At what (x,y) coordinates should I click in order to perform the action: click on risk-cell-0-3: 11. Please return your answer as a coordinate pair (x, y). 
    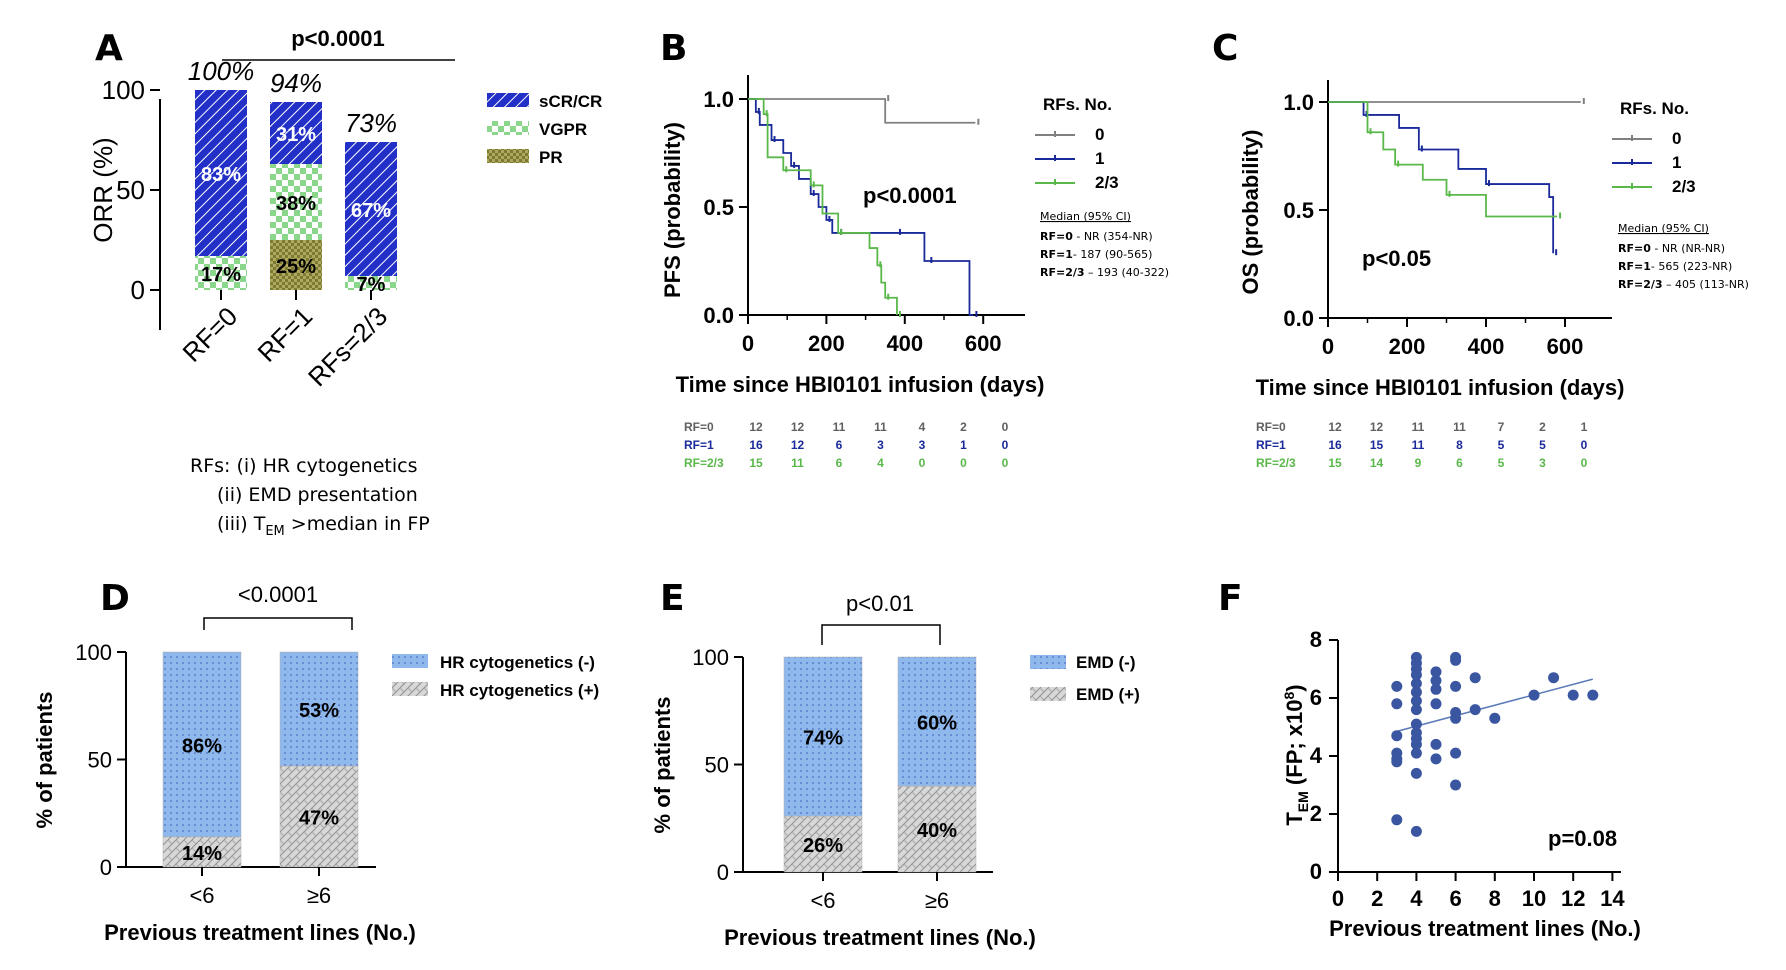
    Looking at the image, I should click on (1459, 427).